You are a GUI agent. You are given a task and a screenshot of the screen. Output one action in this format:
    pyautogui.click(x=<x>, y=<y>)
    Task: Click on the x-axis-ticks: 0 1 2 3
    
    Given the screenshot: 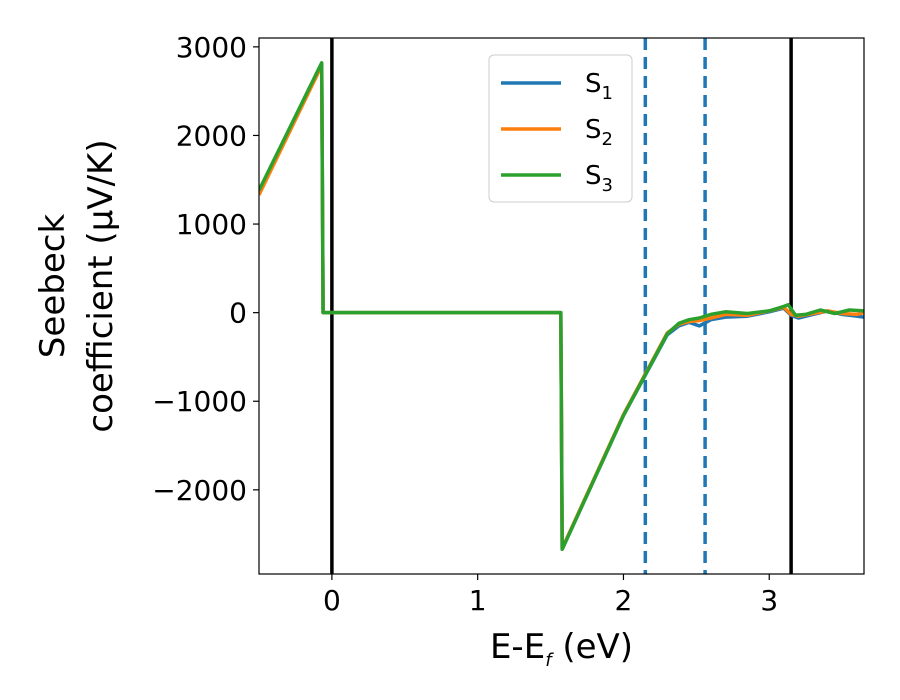 What is the action you would take?
    pyautogui.click(x=550, y=595)
    